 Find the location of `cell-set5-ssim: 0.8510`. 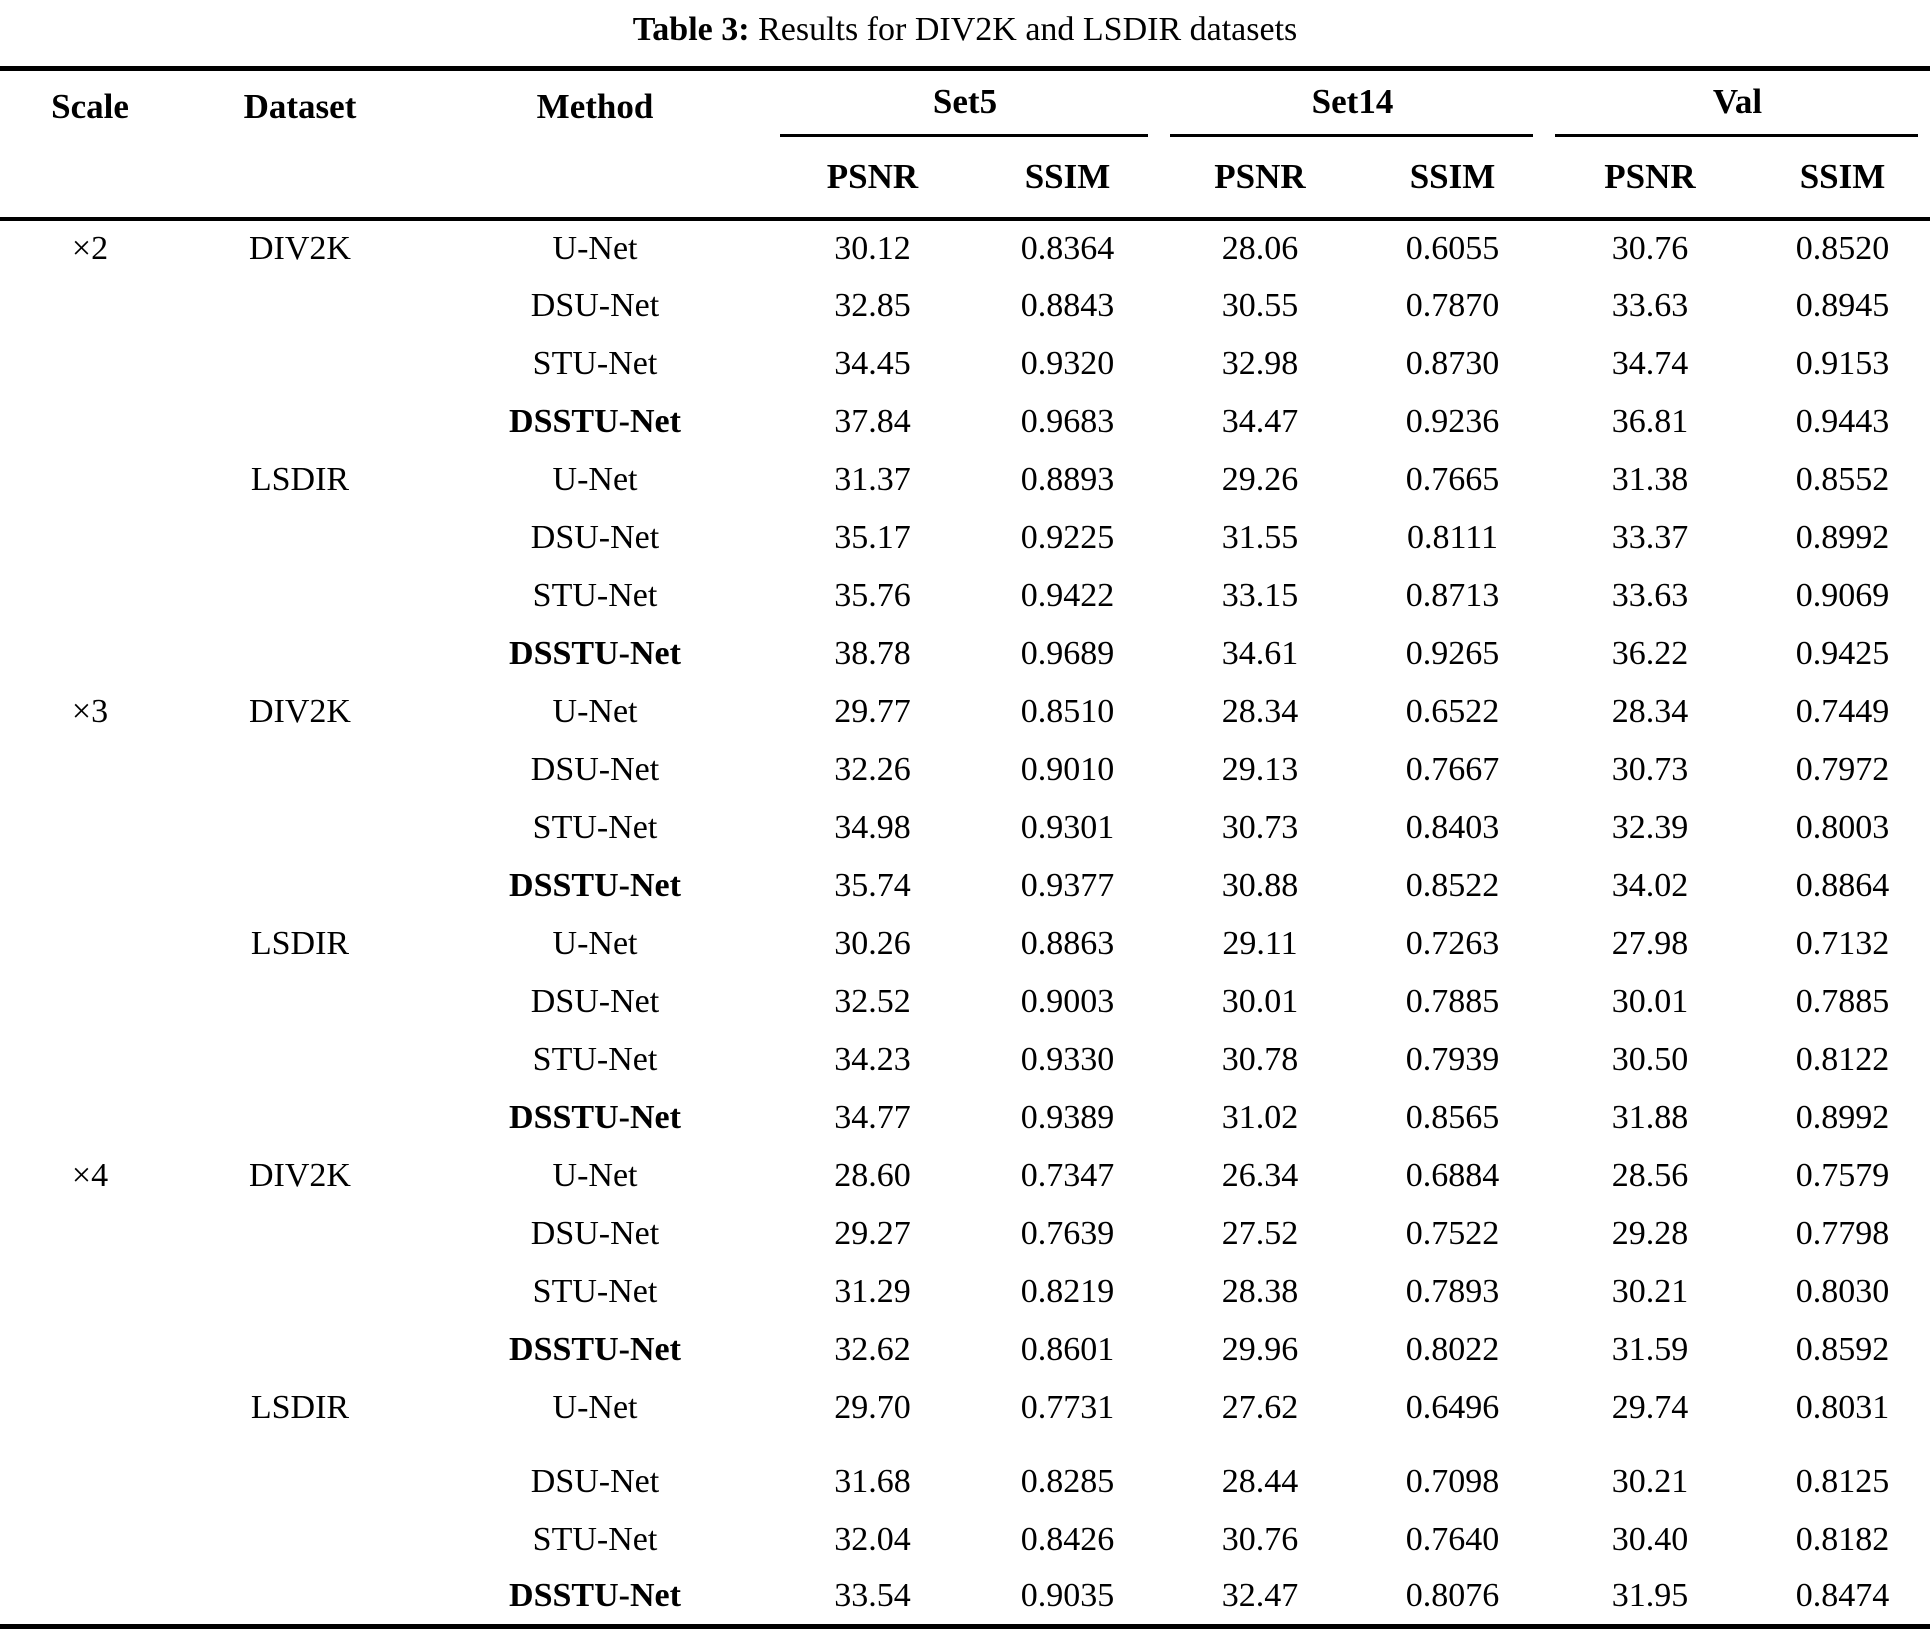

cell-set5-ssim: 0.8510 is located at coordinates (1067, 711).